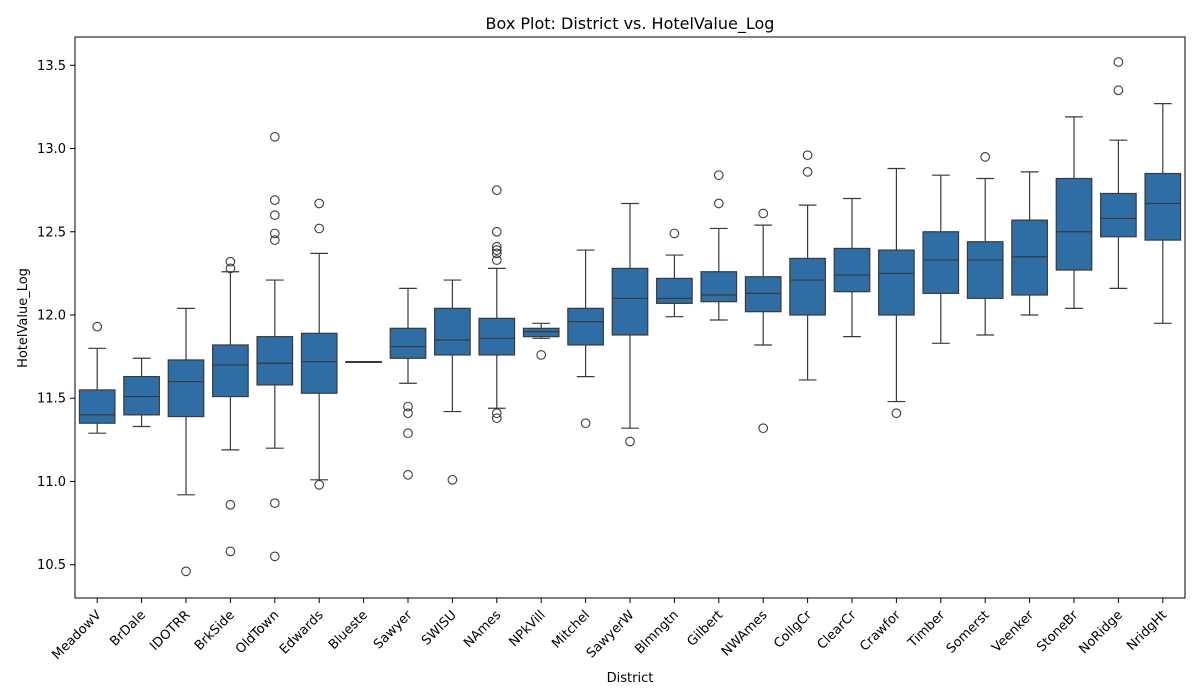 The height and width of the screenshot is (700, 1200). I want to click on x-tick-label: NPkVill, so click(528, 629).